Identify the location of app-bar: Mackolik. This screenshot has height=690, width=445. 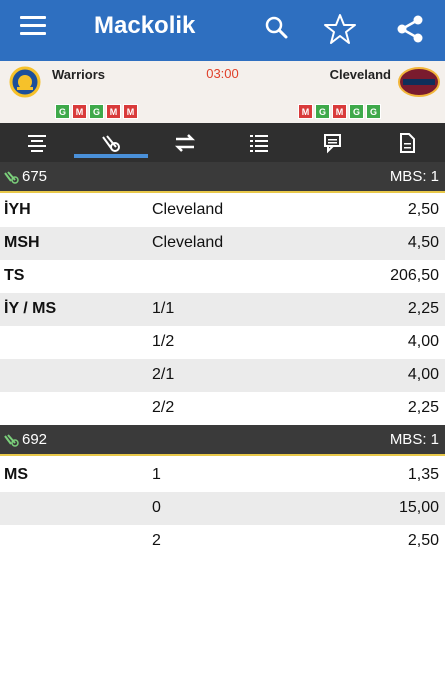
(222, 30).